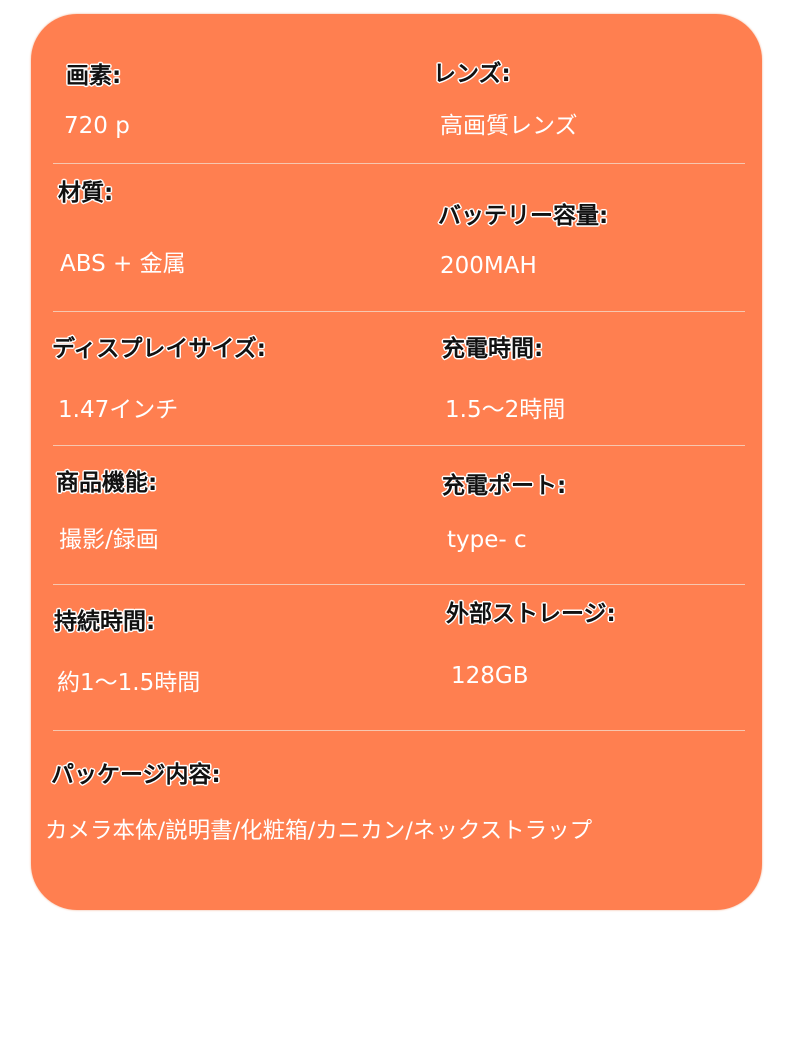  I want to click on spec-label-resolution: 画素:, so click(94, 76).